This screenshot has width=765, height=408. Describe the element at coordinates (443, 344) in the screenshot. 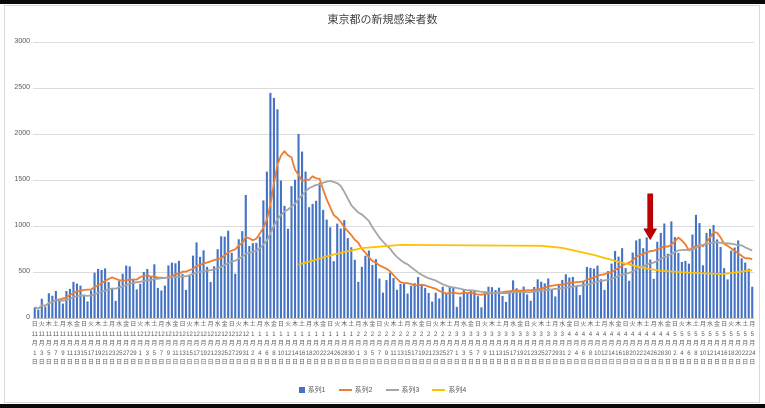

I see `x-axis-label: 木 2 月 25 日` at that location.